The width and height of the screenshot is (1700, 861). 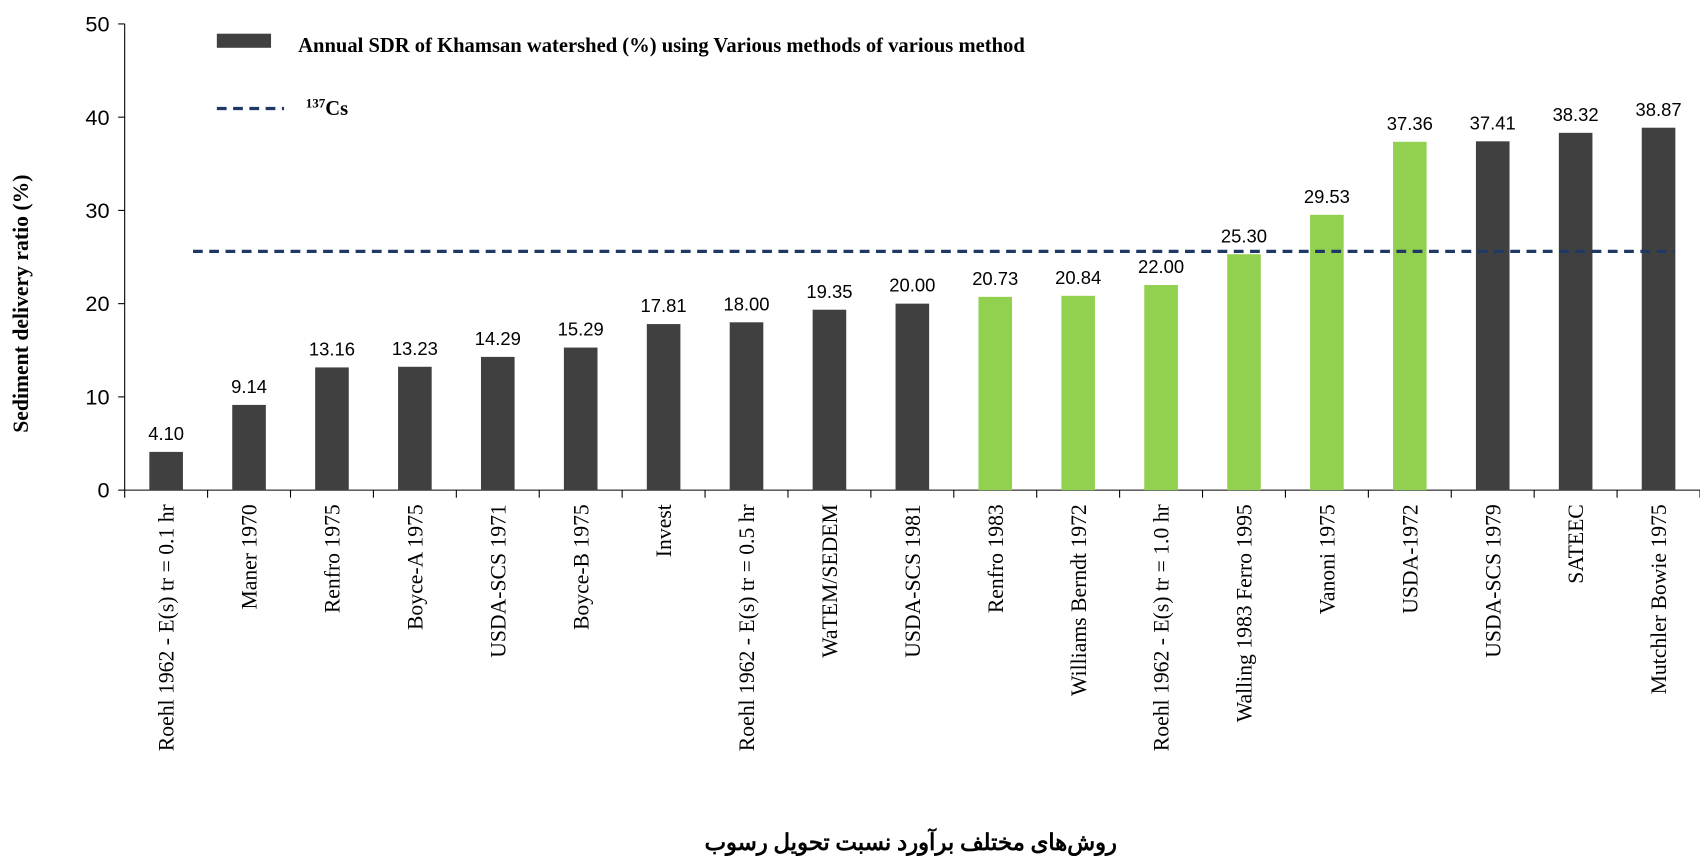 What do you see at coordinates (415, 567) in the screenshot?
I see `x-tick-label: Boyce-A 1975` at bounding box center [415, 567].